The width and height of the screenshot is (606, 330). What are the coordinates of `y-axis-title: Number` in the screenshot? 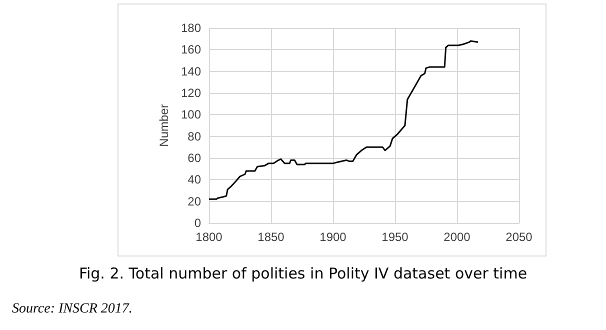 It's located at (164, 125).